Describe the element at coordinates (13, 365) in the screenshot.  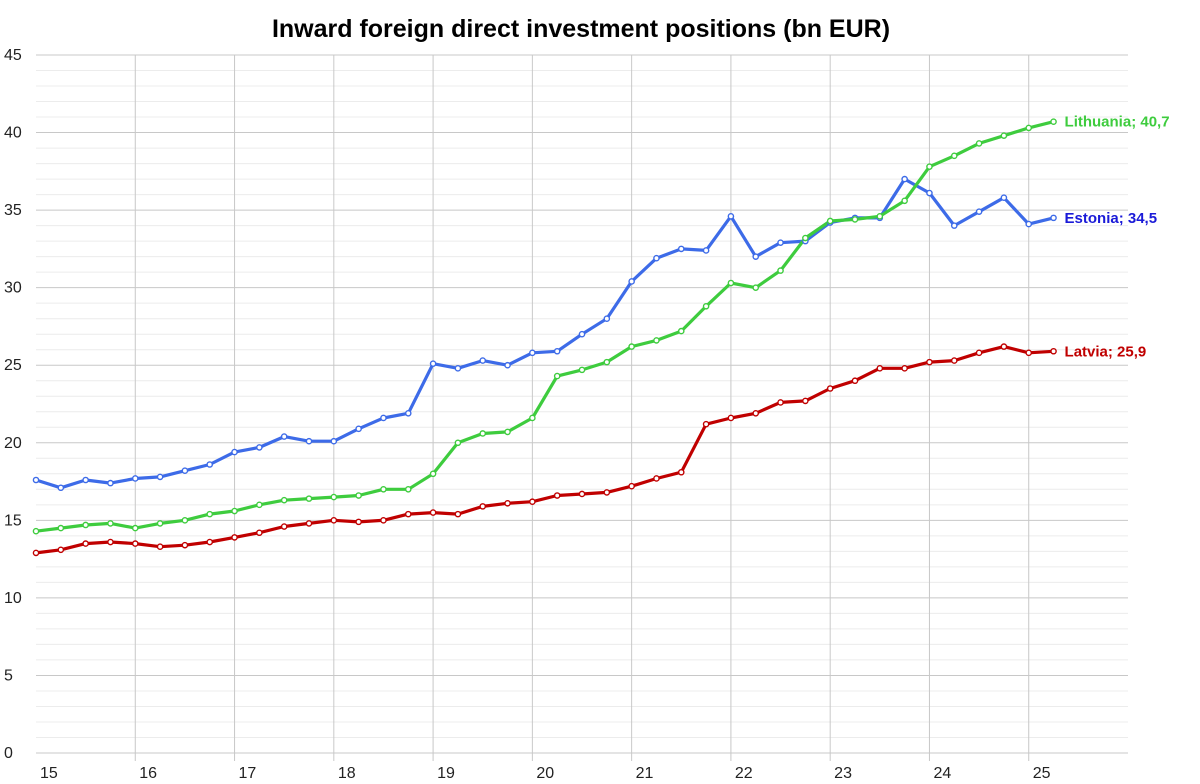
I see `y-tick-label: 25` at that location.